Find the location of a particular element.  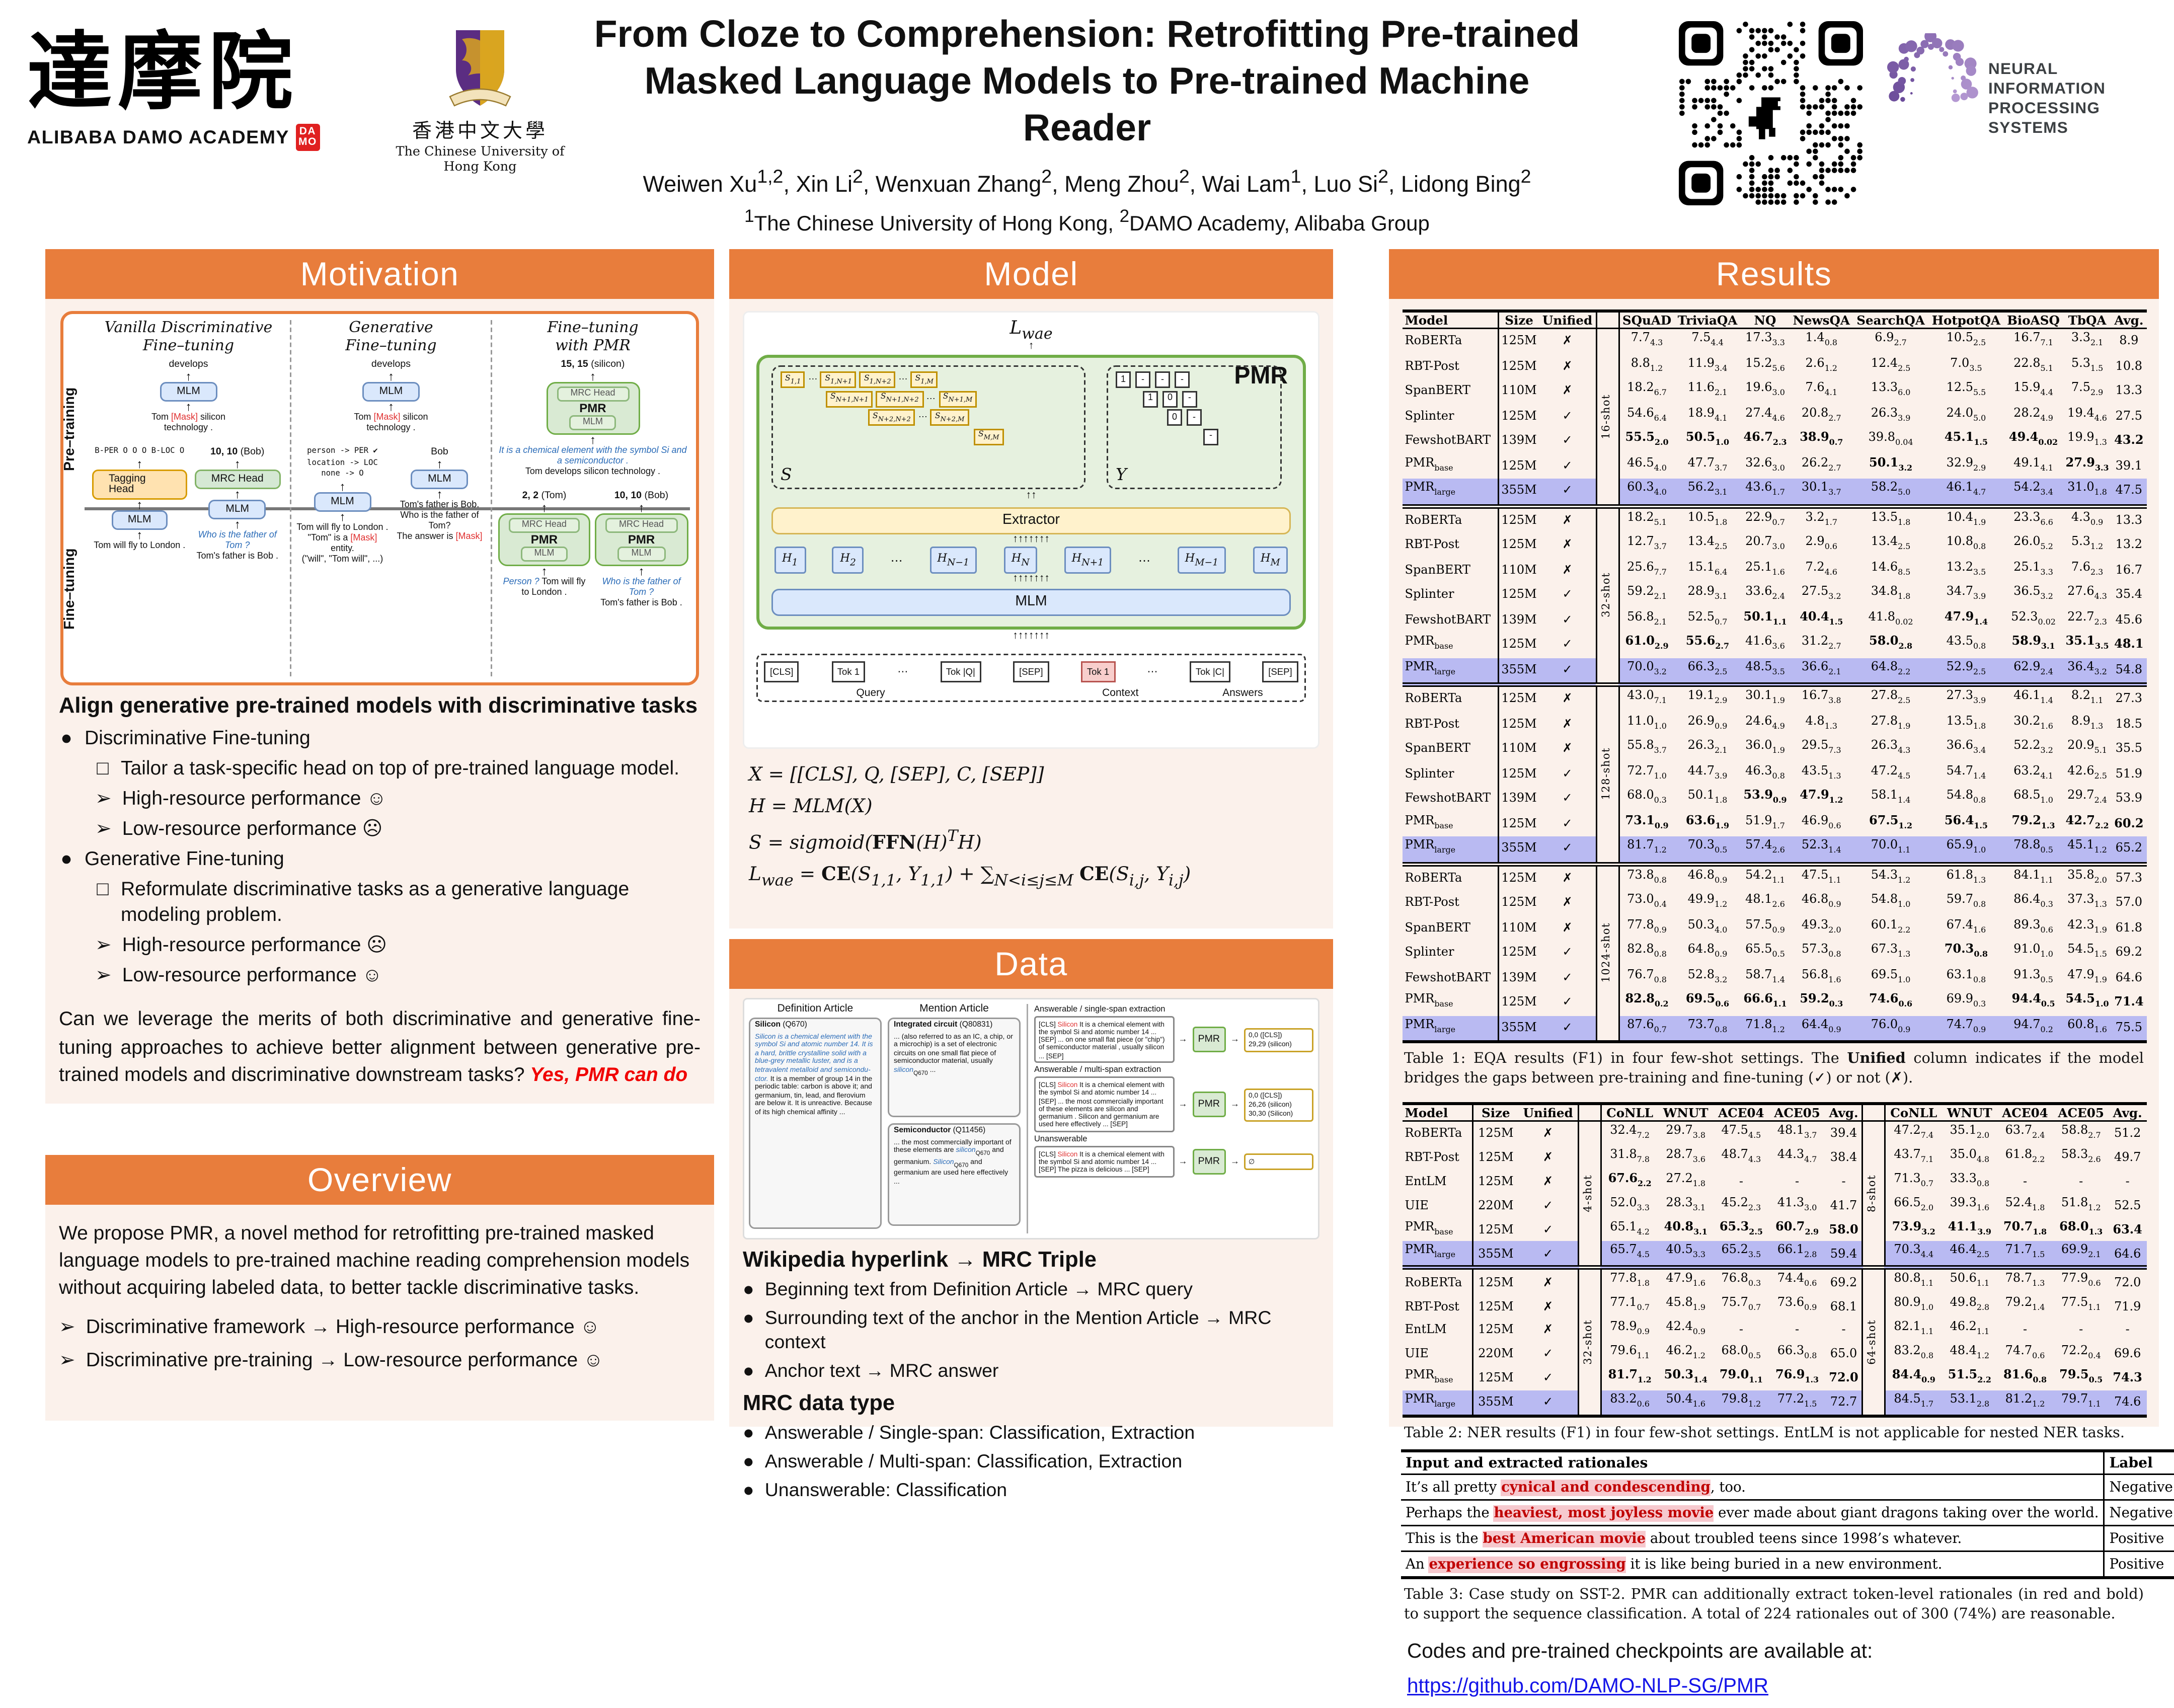

neurips-logo: NEURAL INFORMATION PROCESSING SYSTEMS is located at coordinates (2020, 86).